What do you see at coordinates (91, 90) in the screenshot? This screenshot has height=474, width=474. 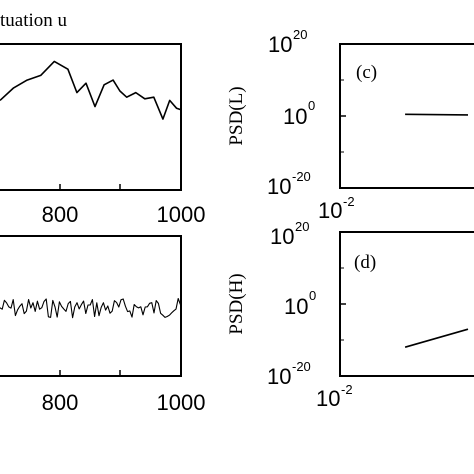 I see `top-left-series-line` at bounding box center [91, 90].